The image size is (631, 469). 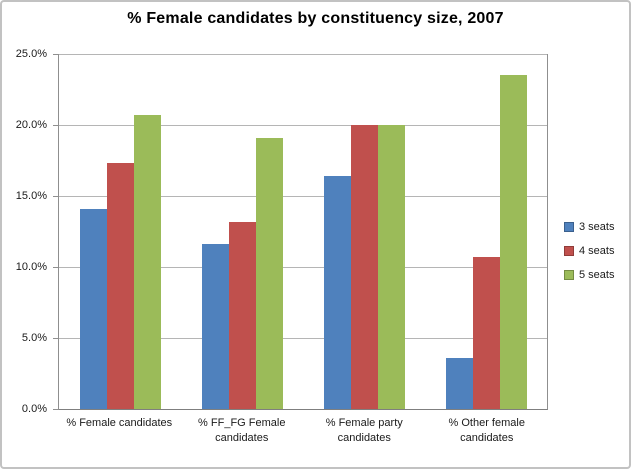 I want to click on y-tick-label: 10.0%, so click(x=31, y=267).